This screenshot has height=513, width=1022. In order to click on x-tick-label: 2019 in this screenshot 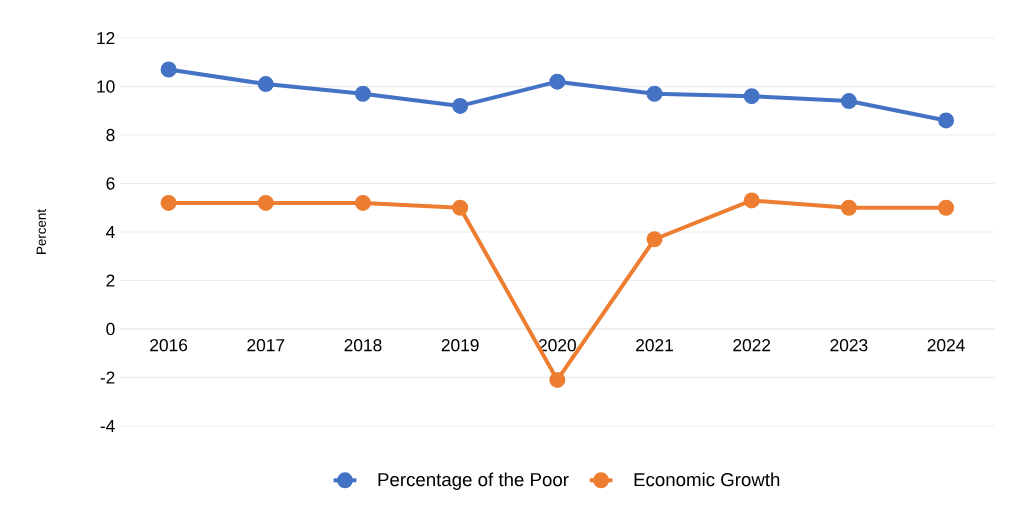, I will do `click(460, 345)`.